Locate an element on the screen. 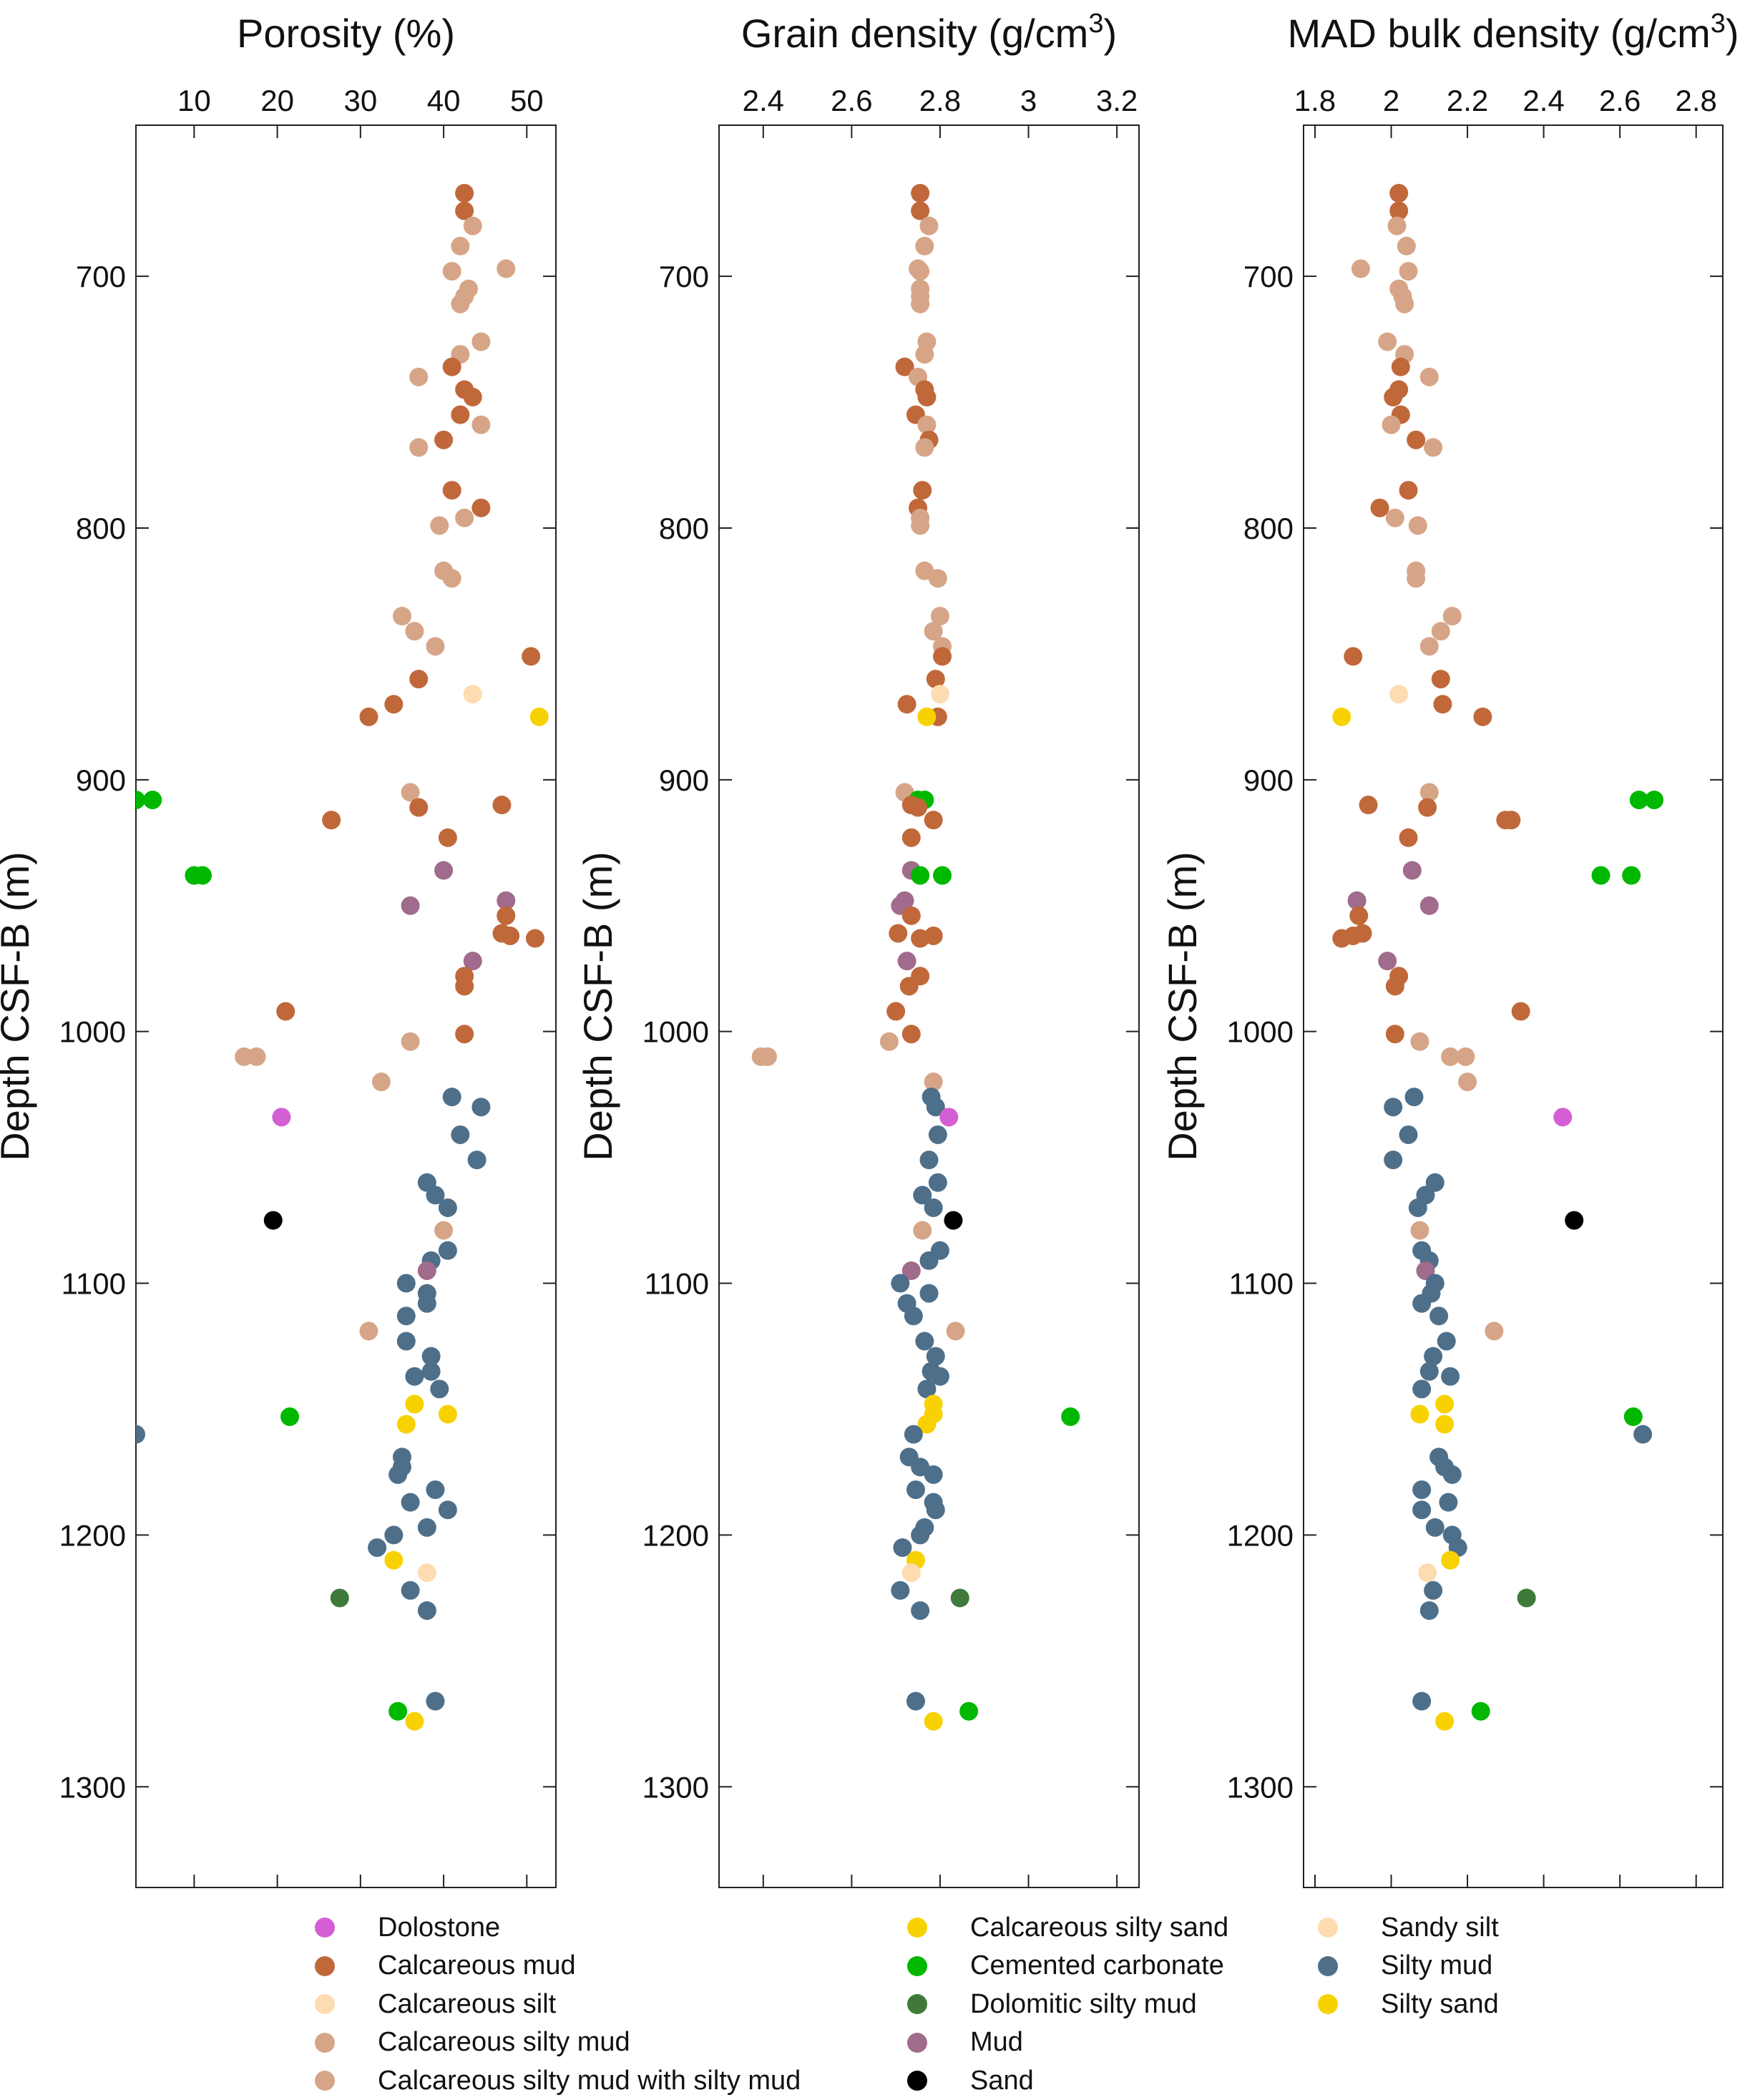 The height and width of the screenshot is (2100, 1755). data-points is located at coordinates (1498, 957).